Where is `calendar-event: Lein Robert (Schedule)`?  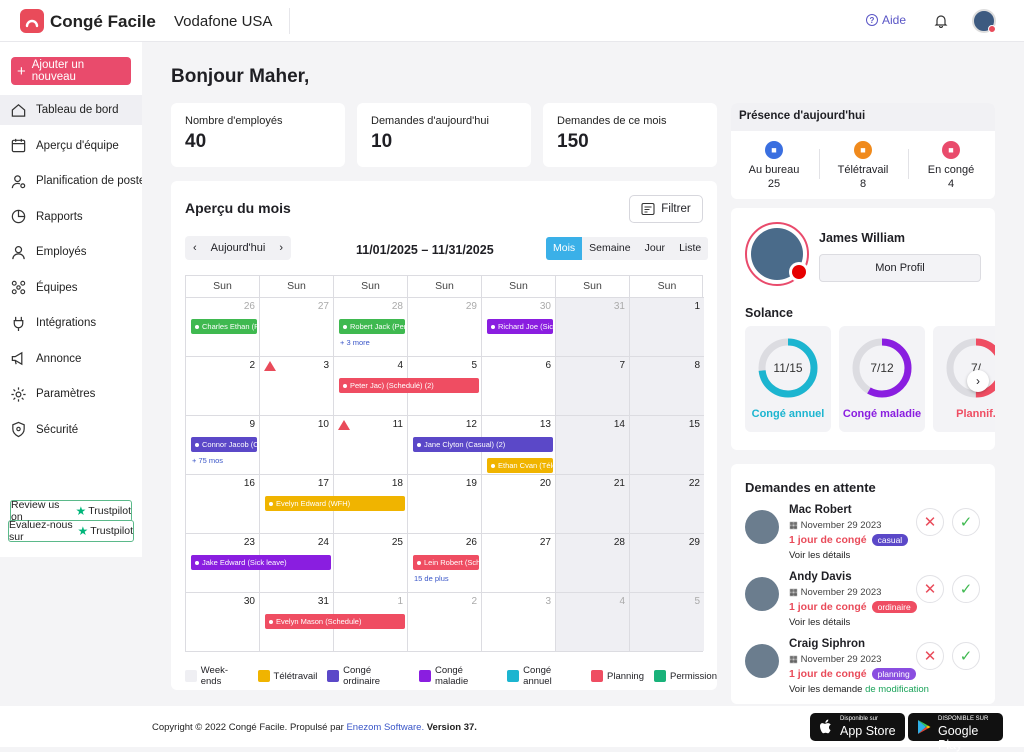
calendar-event: Lein Robert (Schedule) is located at coordinates (446, 562).